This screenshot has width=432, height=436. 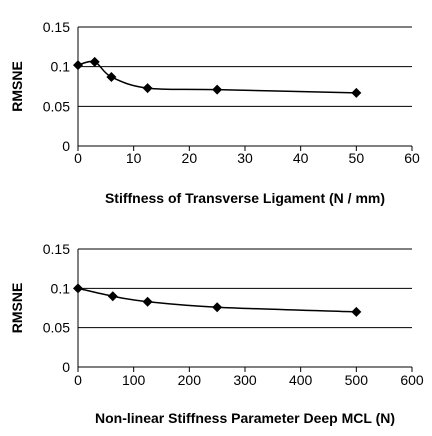 What do you see at coordinates (357, 380) in the screenshot?
I see `x-tick-label: 500` at bounding box center [357, 380].